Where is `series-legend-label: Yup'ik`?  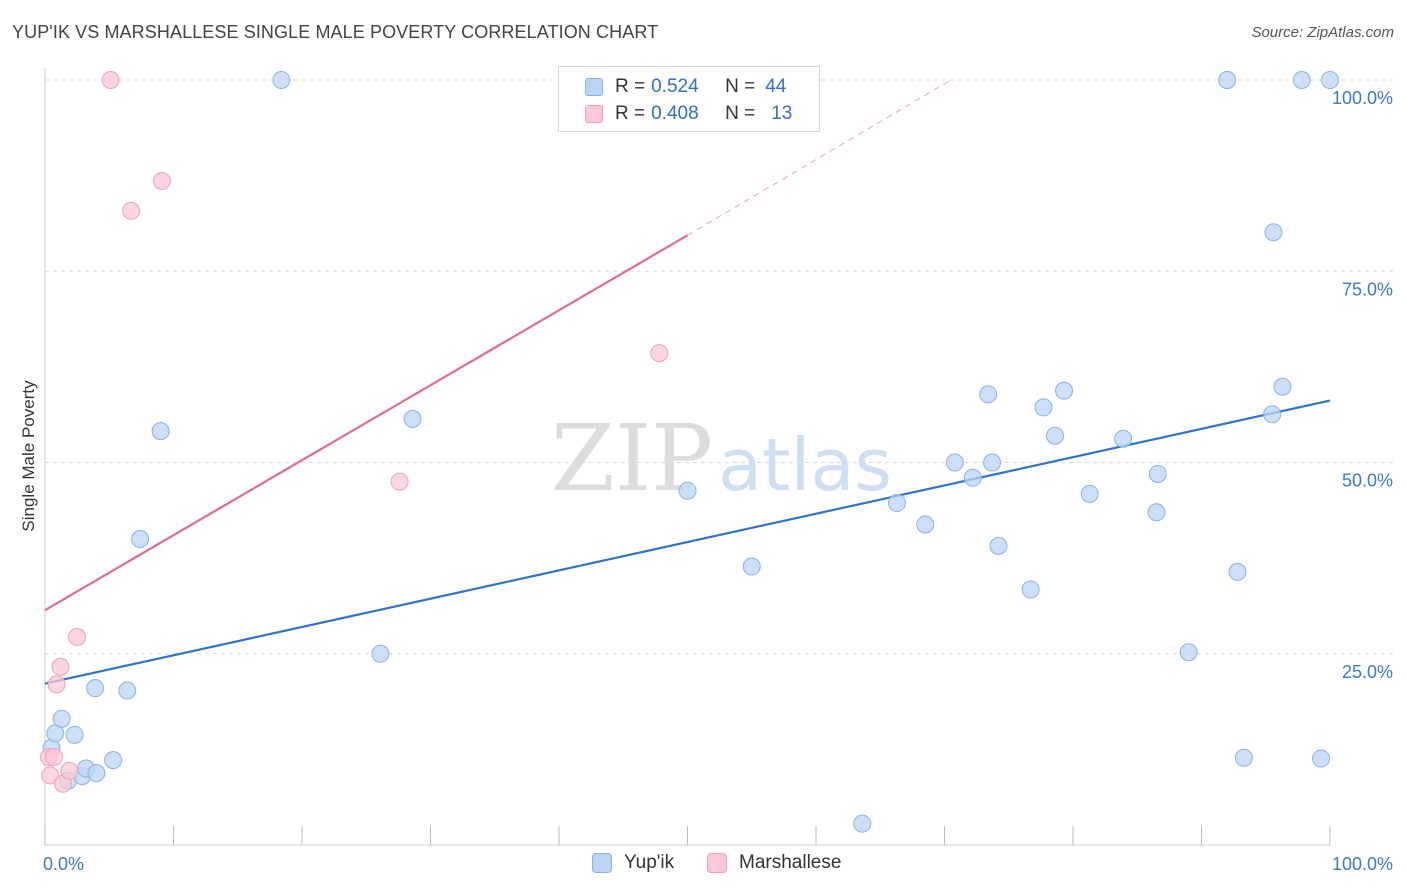 series-legend-label: Yup'ik is located at coordinates (649, 862).